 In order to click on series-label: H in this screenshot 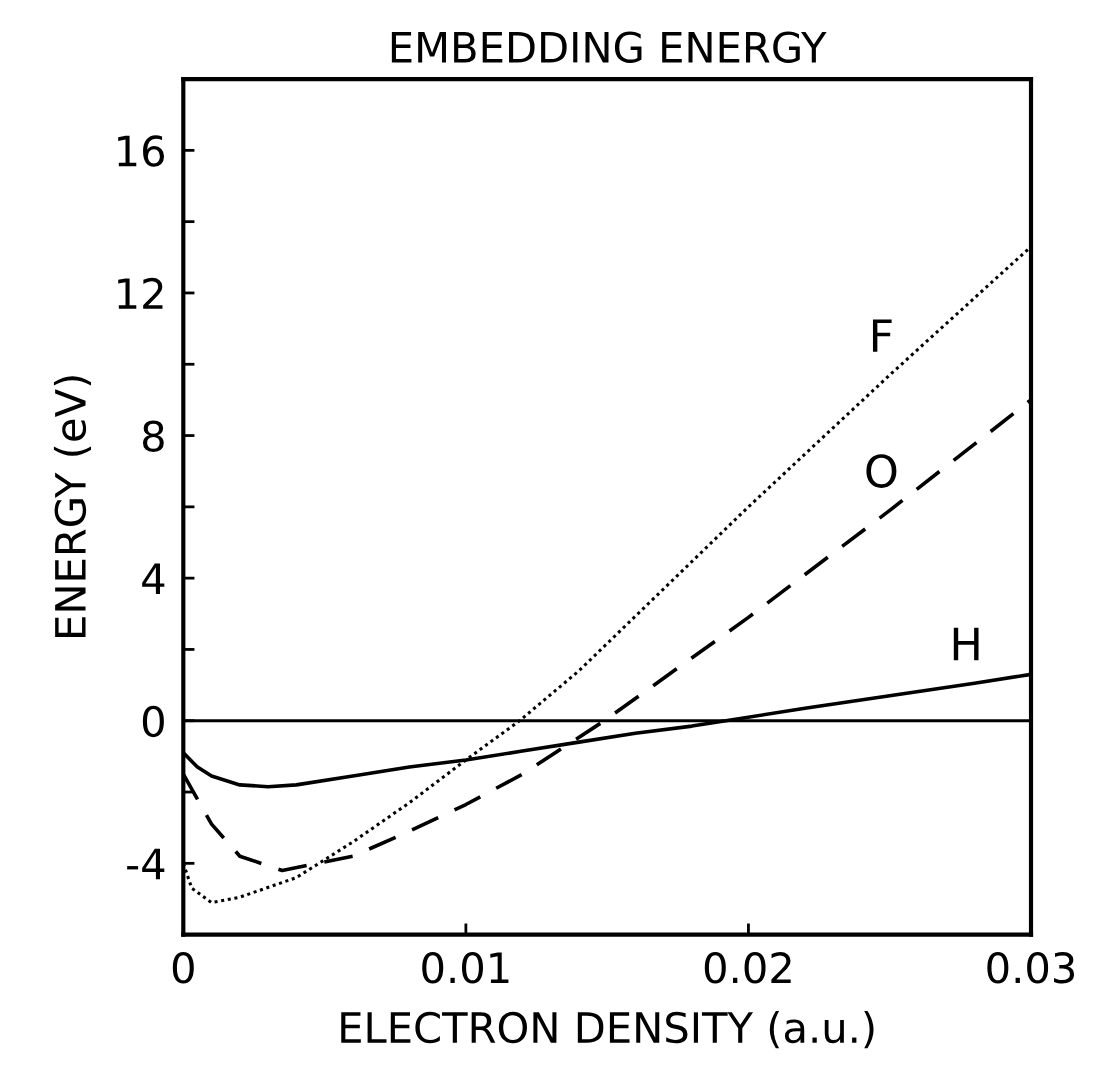, I will do `click(966, 644)`.